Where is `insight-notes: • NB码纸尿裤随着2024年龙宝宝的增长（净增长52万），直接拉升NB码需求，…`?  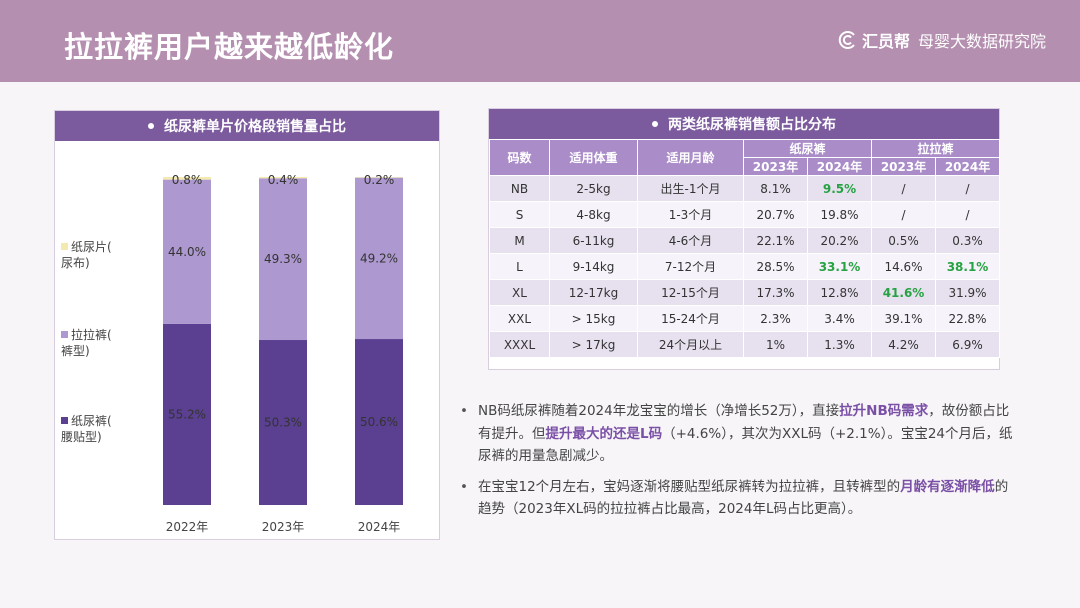
insight-notes: • NB码纸尿裤随着2024年龙宝宝的增长（净增长52万），直接拉升NB码需求，… is located at coordinates (740, 464).